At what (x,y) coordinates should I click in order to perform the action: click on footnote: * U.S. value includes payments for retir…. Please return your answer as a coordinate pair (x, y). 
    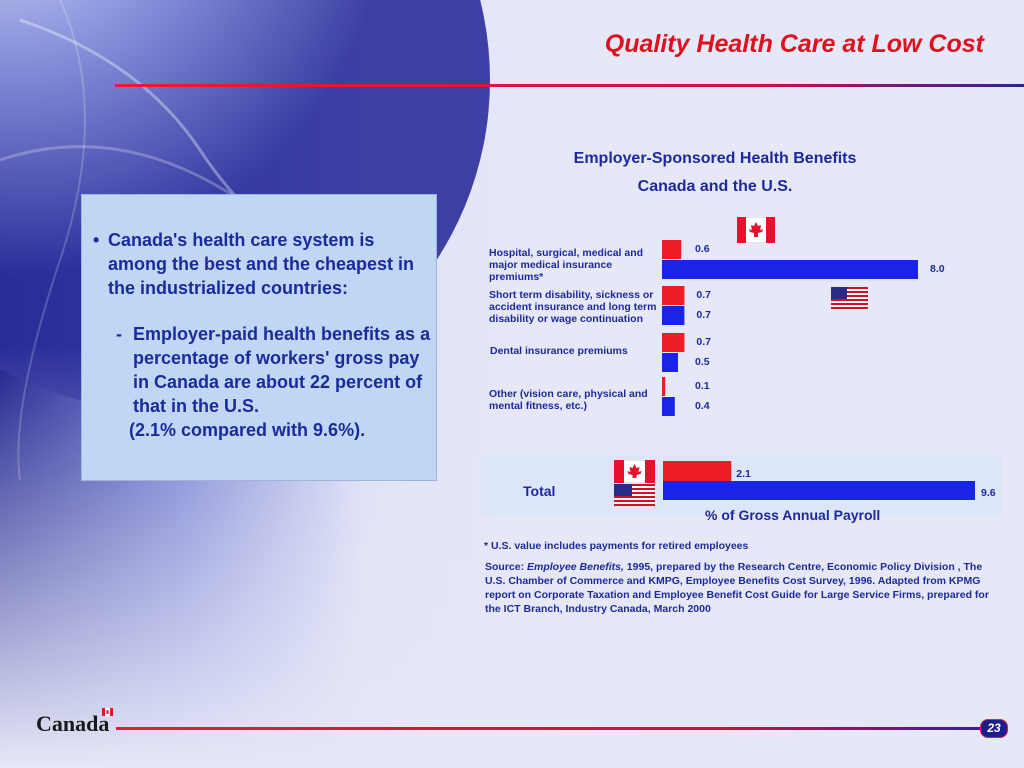
    Looking at the image, I should click on (616, 546).